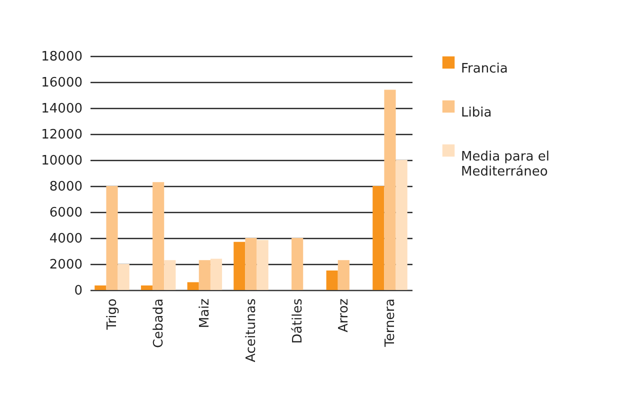  What do you see at coordinates (61, 109) in the screenshot?
I see `y-tick-label: 14000` at bounding box center [61, 109].